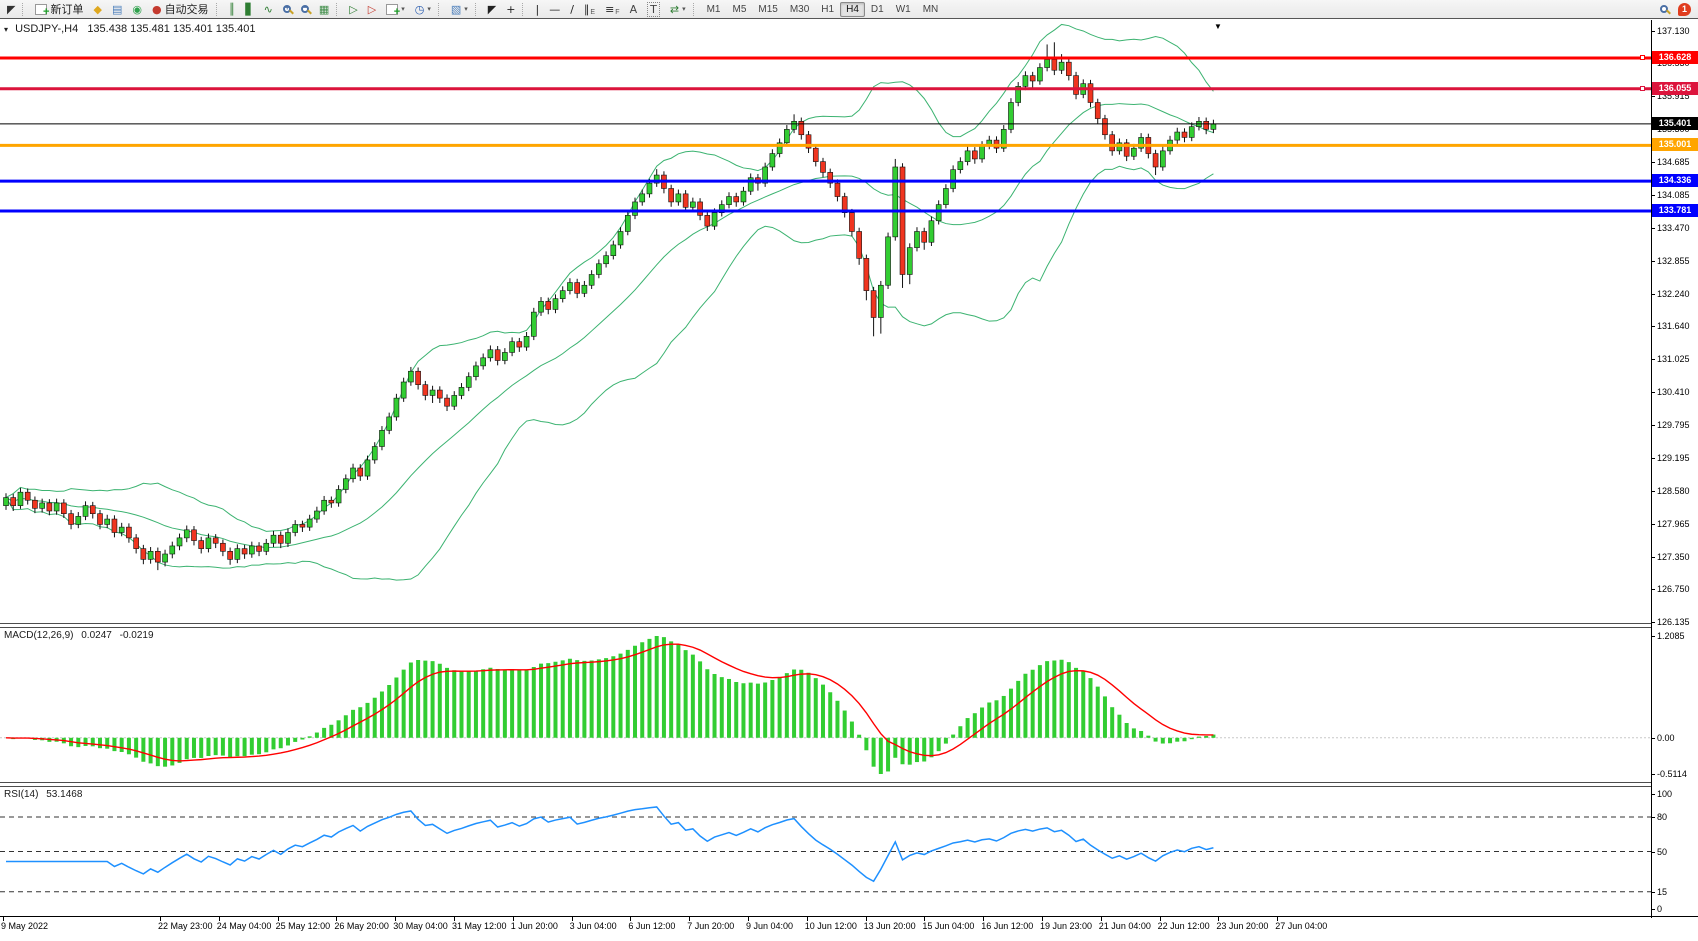  I want to click on price-tick-132.855: 132.855, so click(1673, 260).